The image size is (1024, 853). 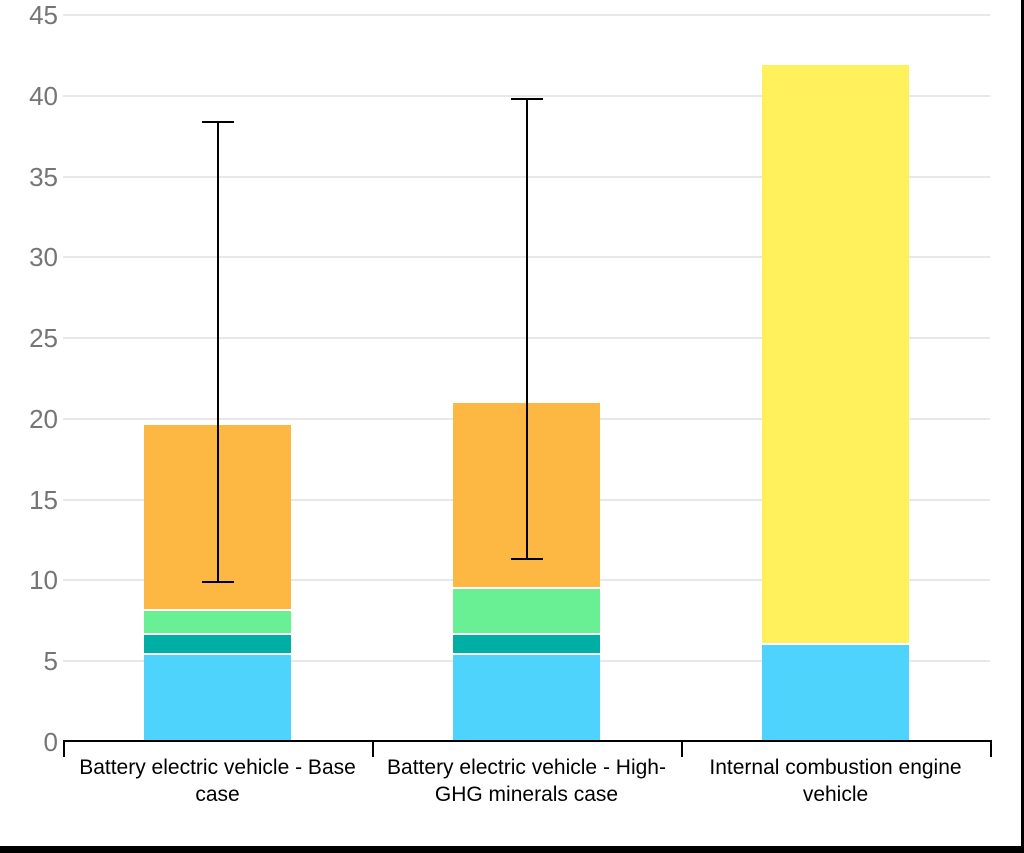 What do you see at coordinates (43, 580) in the screenshot?
I see `y-axis-tick-label: 10` at bounding box center [43, 580].